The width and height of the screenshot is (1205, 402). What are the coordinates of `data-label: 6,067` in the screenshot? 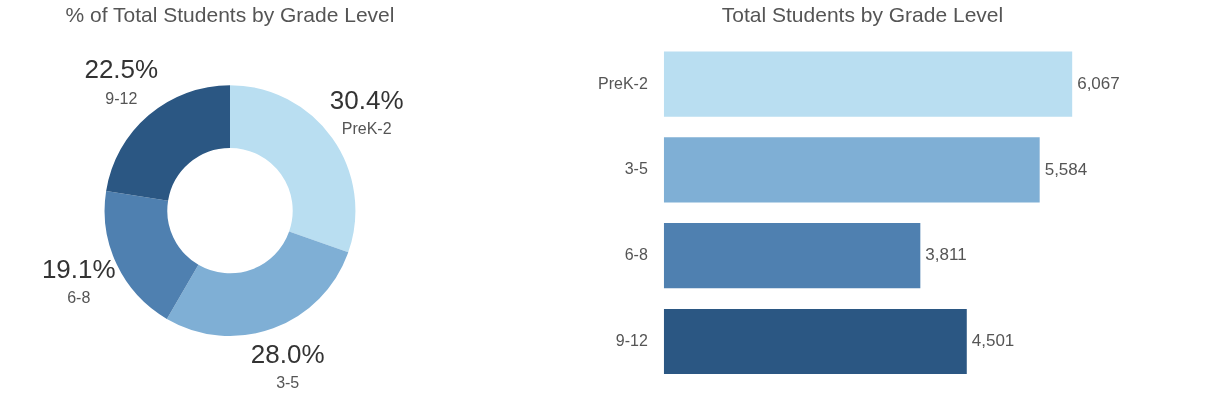 It's located at (1098, 83).